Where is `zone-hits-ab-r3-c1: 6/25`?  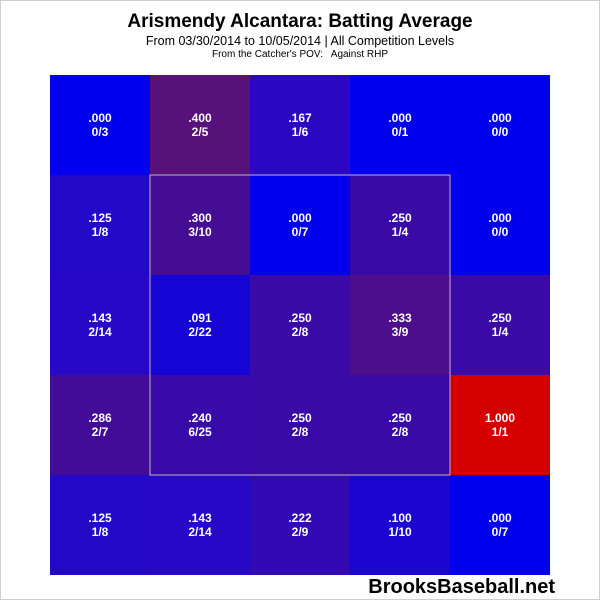 zone-hits-ab-r3-c1: 6/25 is located at coordinates (200, 432).